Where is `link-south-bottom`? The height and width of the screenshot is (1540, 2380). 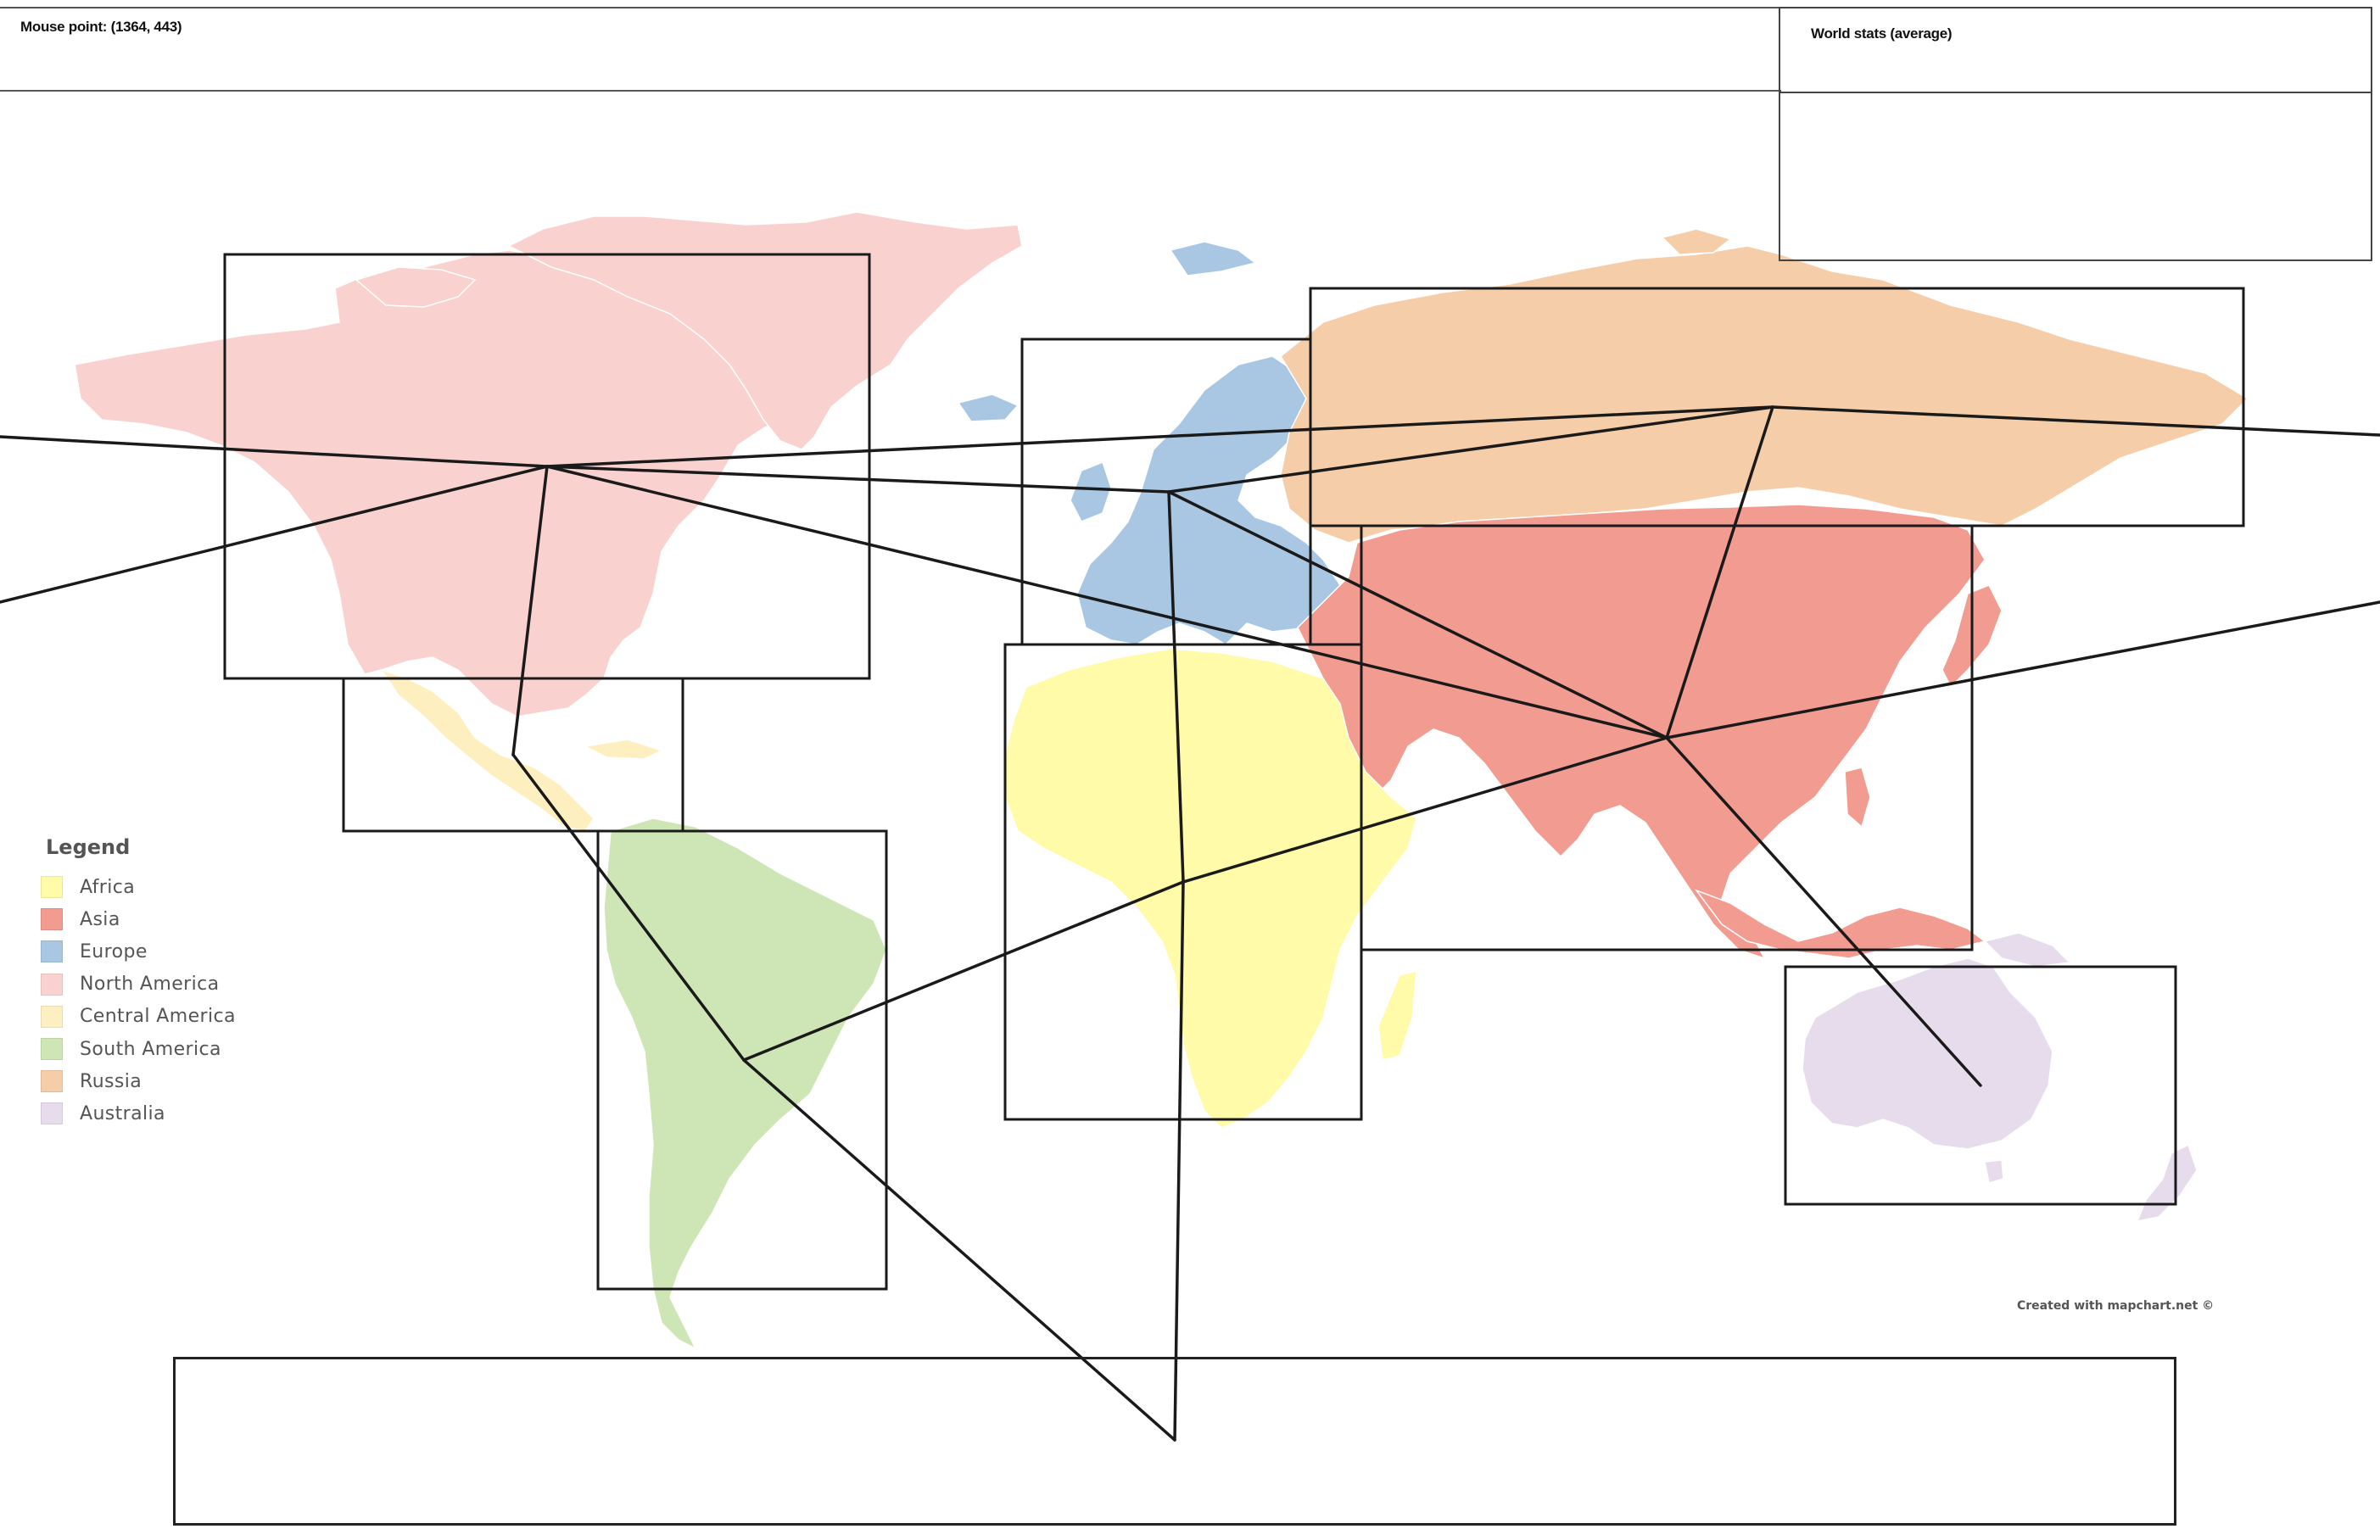
link-south-bottom is located at coordinates (959, 1250).